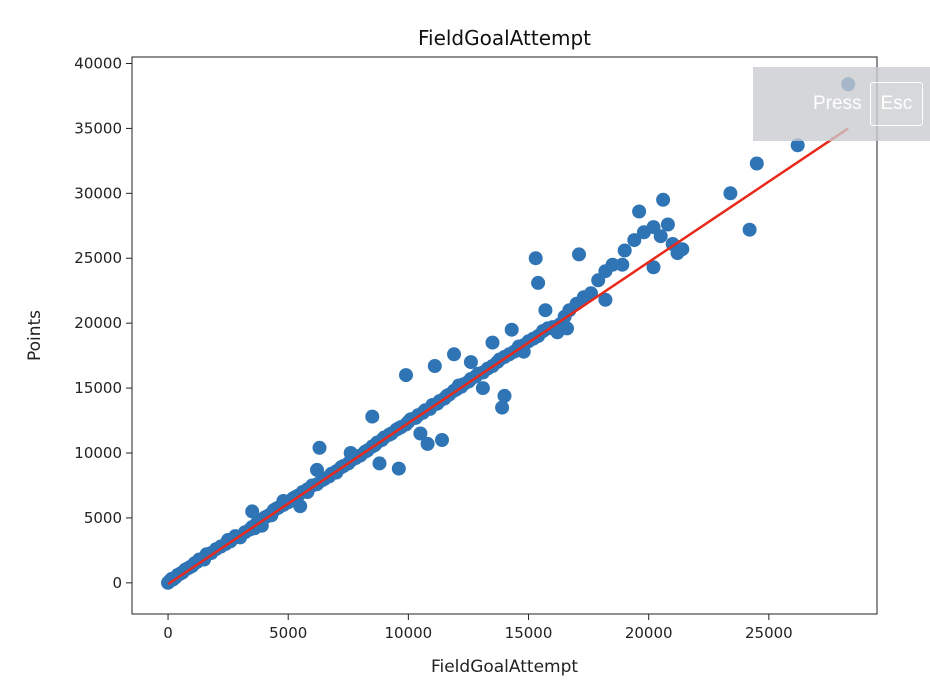 The width and height of the screenshot is (930, 694). I want to click on x-tick-label: 0, so click(168, 633).